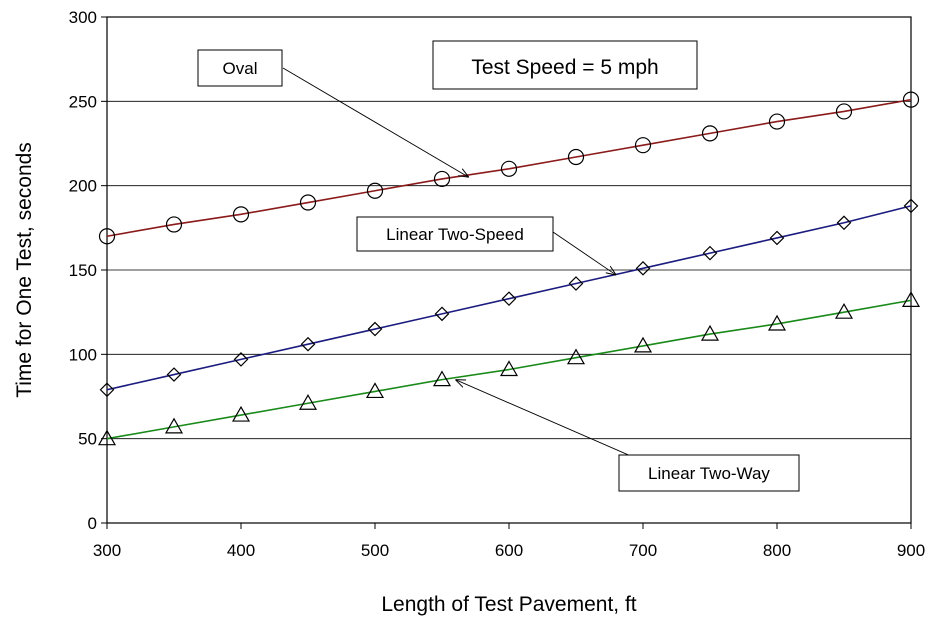 The image size is (935, 621). I want to click on y-axis-title: Time for One Test, seconds, so click(24, 270).